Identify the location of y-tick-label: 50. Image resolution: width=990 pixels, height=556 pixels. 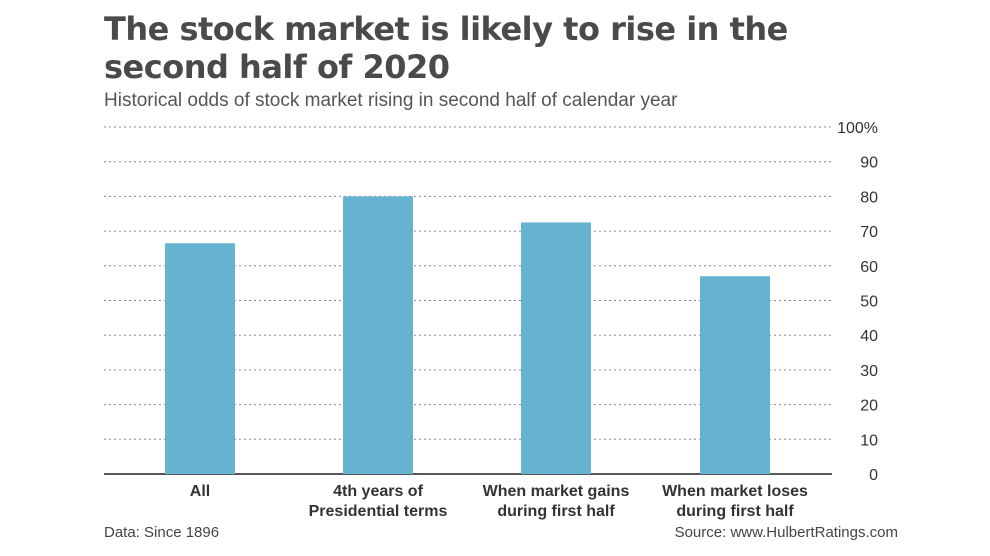
(869, 302).